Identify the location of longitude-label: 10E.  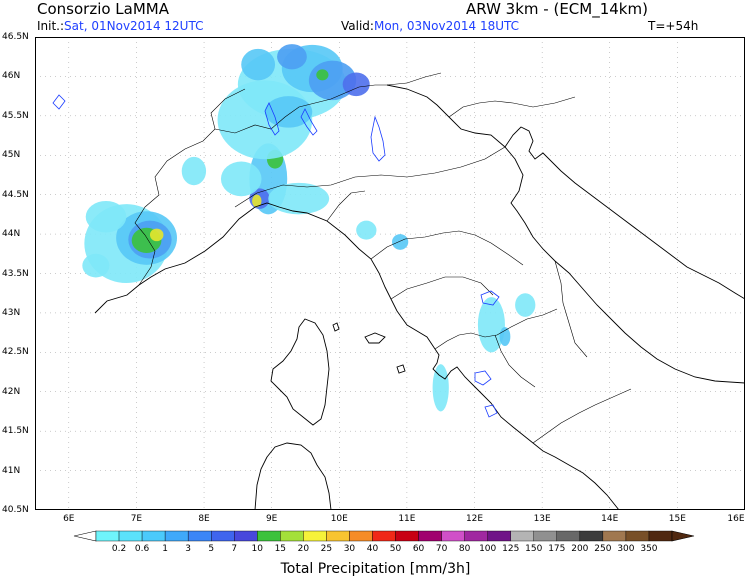
(339, 519).